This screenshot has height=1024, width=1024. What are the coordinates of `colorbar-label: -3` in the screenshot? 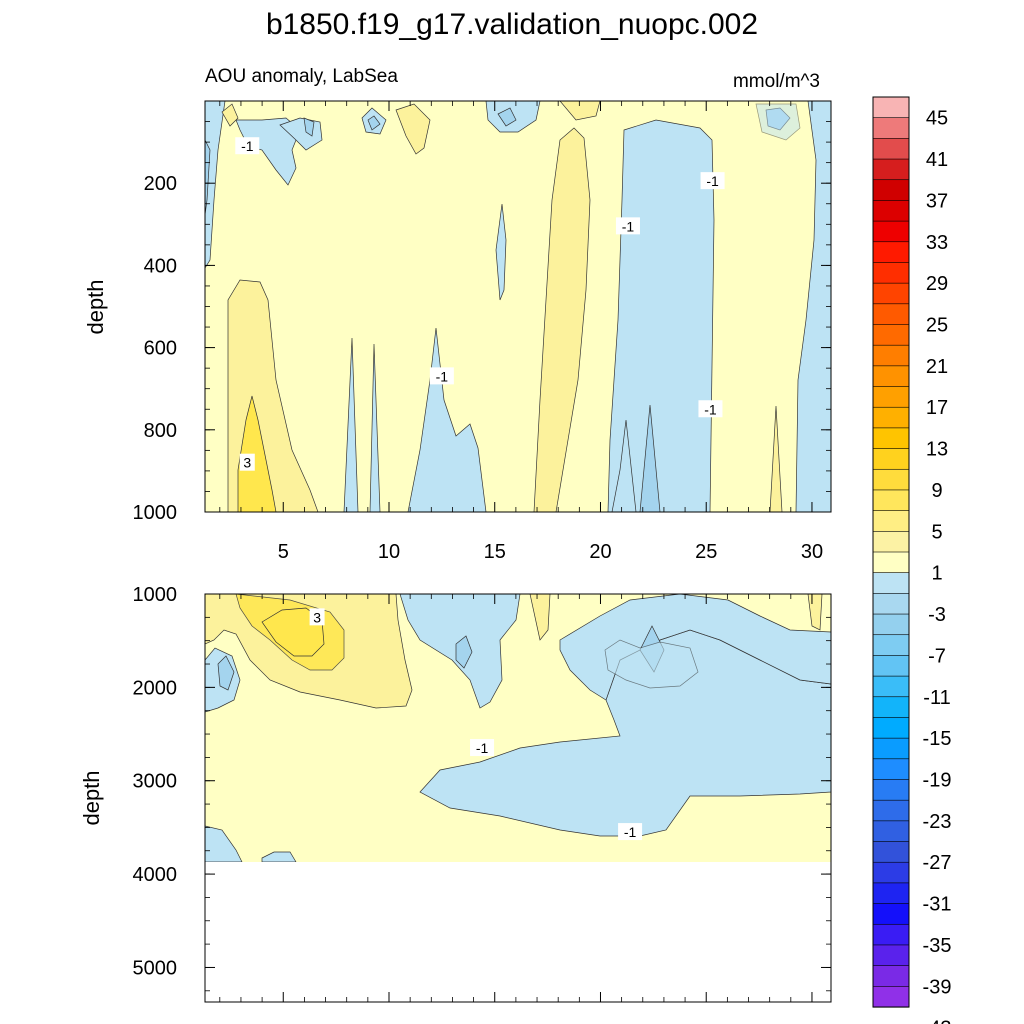 It's located at (937, 615).